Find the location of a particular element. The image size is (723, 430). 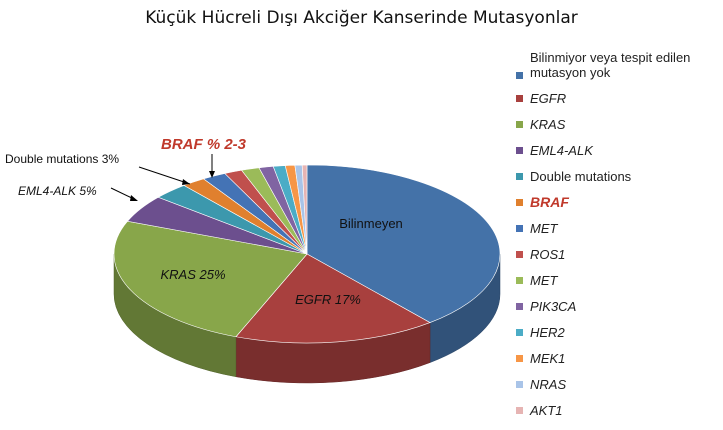

pie-slice-labels: Bilinmeyen EGFR 17% KRAS 25% is located at coordinates (281, 261).